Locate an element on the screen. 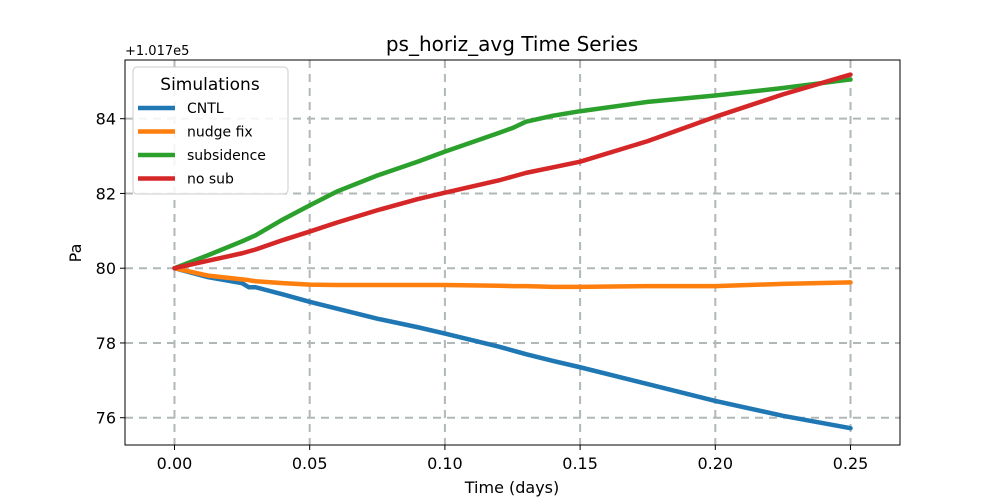 The image size is (1000, 500). x-axis-ticks: 0.00 0.05 0.10 0.15 0.20 0.25 is located at coordinates (513, 459).